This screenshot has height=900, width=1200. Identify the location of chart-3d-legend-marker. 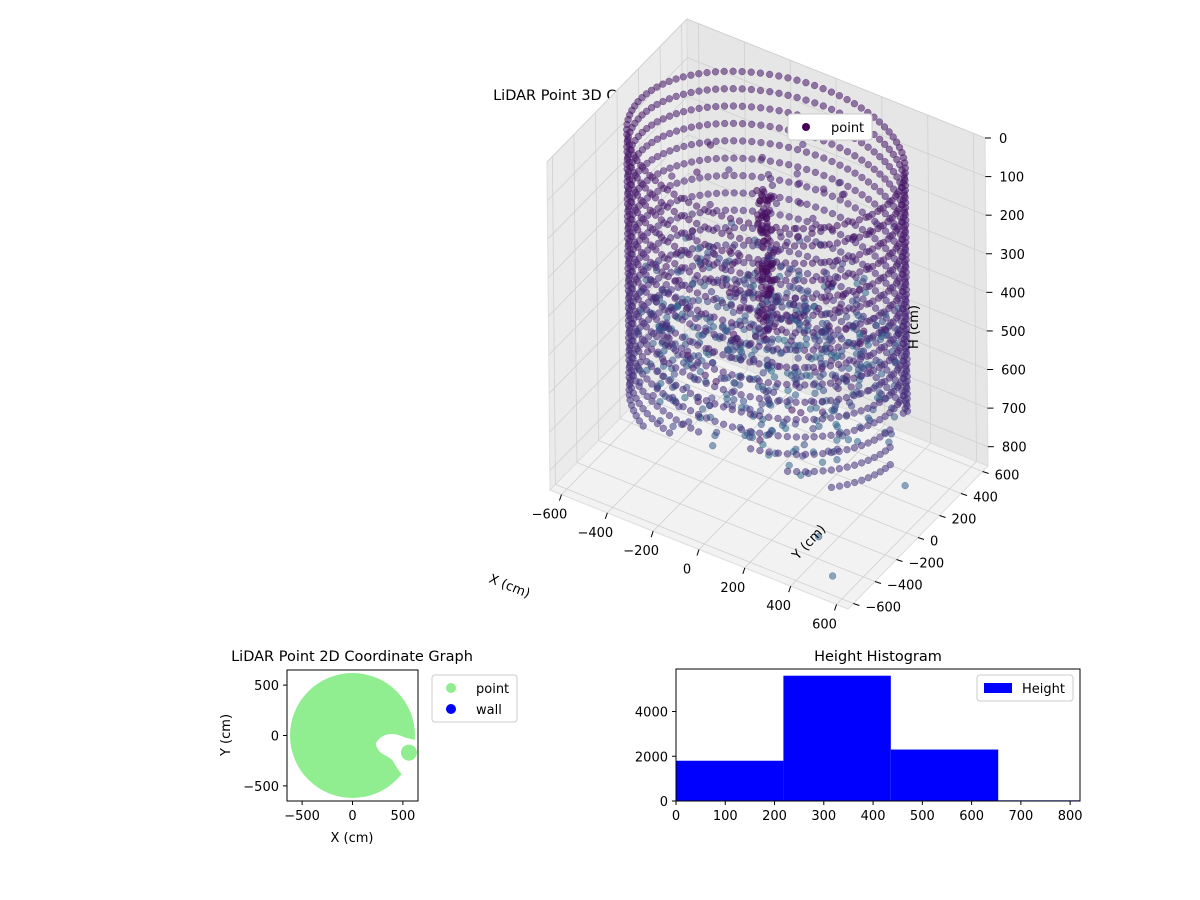
(806, 127).